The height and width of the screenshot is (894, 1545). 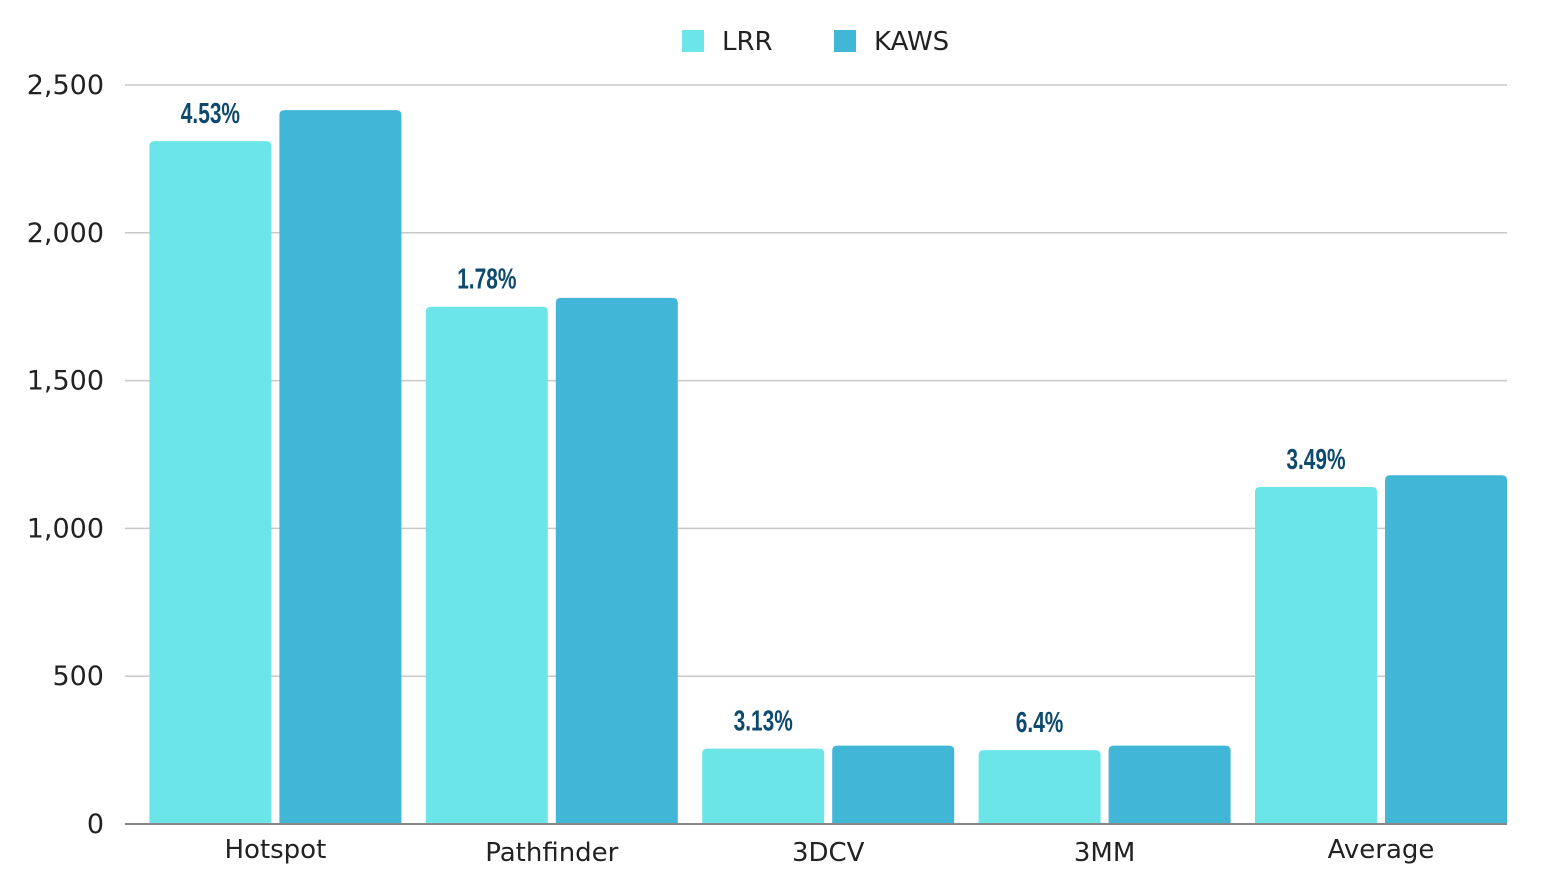 What do you see at coordinates (1169, 784) in the screenshot?
I see `bar-kaws-3mm` at bounding box center [1169, 784].